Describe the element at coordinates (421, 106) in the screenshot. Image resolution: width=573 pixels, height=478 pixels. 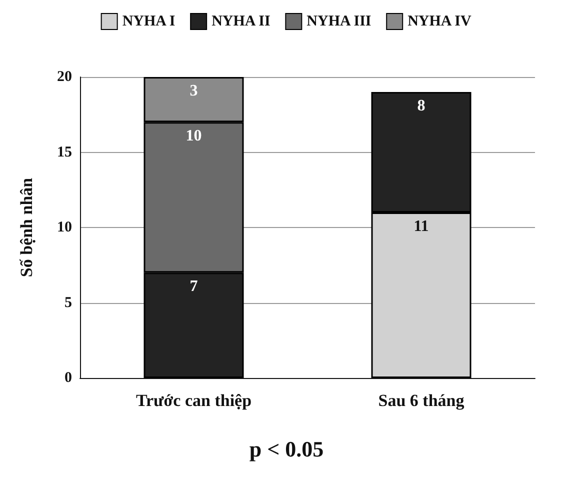
I see `data-label: 8` at that location.